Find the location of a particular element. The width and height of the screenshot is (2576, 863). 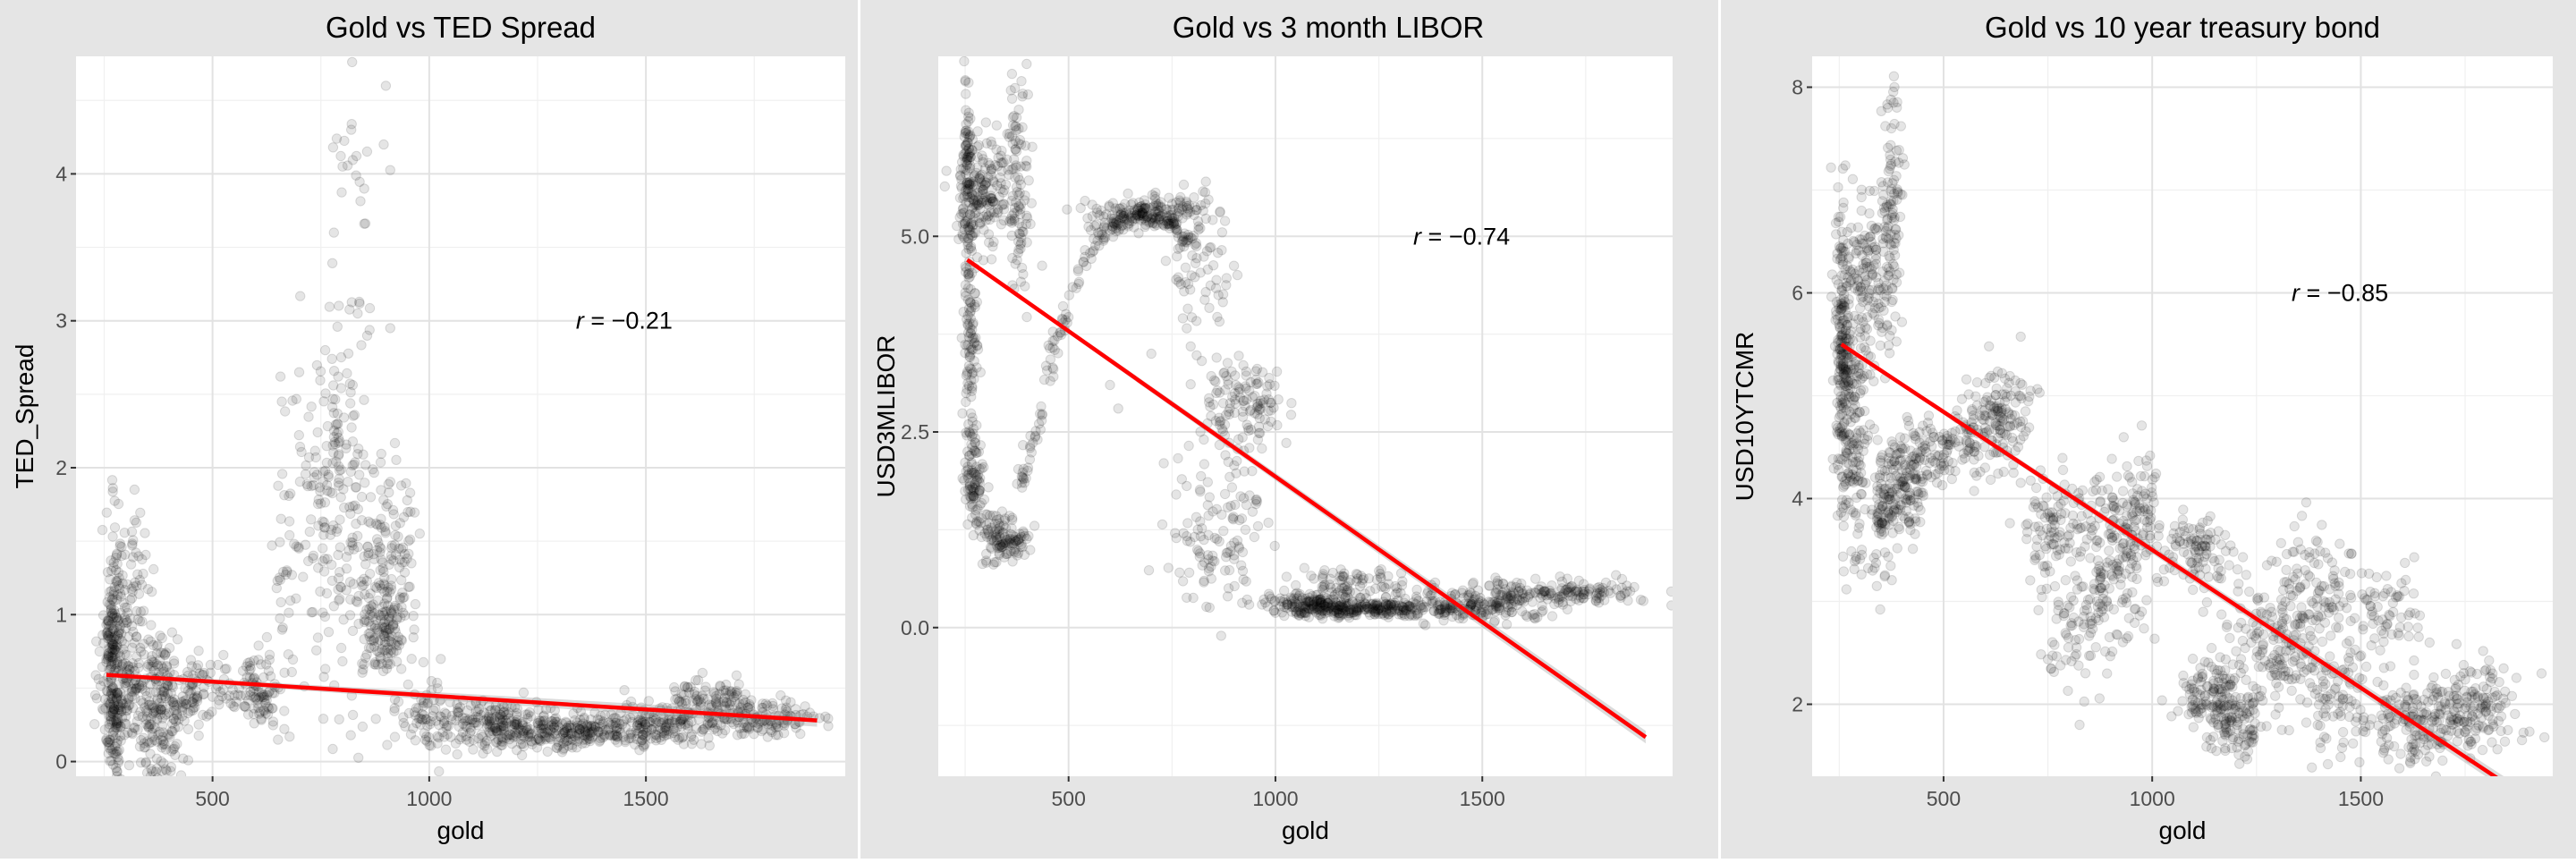

x-axis-label: gold is located at coordinates (1305, 830).